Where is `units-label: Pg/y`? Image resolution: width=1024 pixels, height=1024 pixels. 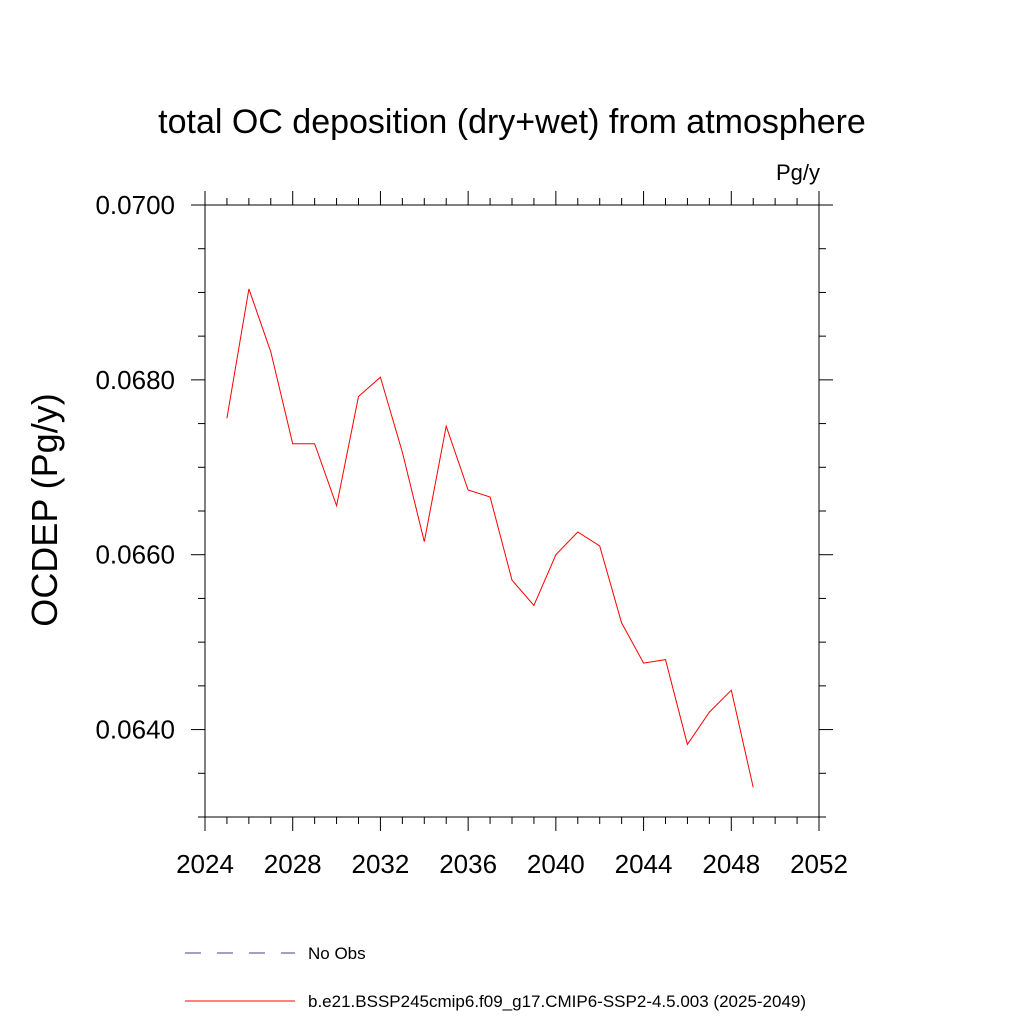
units-label: Pg/y is located at coordinates (798, 172).